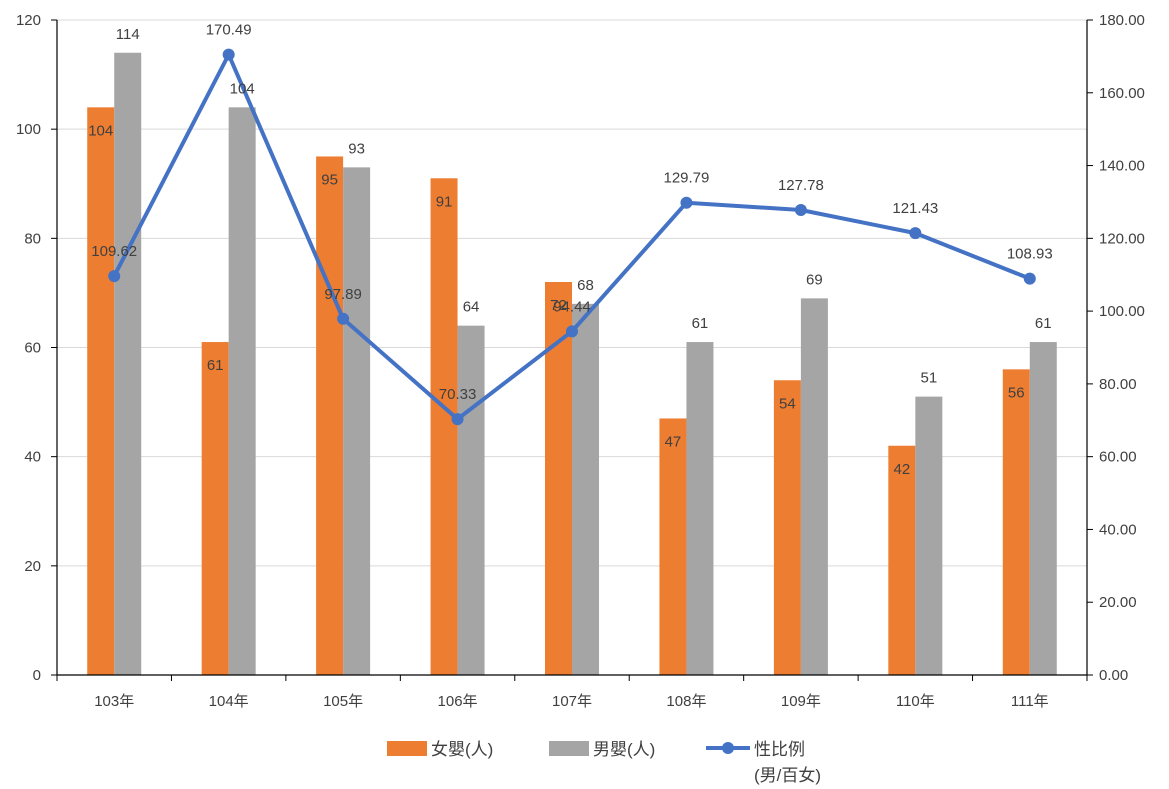  Describe the element at coordinates (229, 30) in the screenshot. I see `line-data-label: 170.49` at that location.